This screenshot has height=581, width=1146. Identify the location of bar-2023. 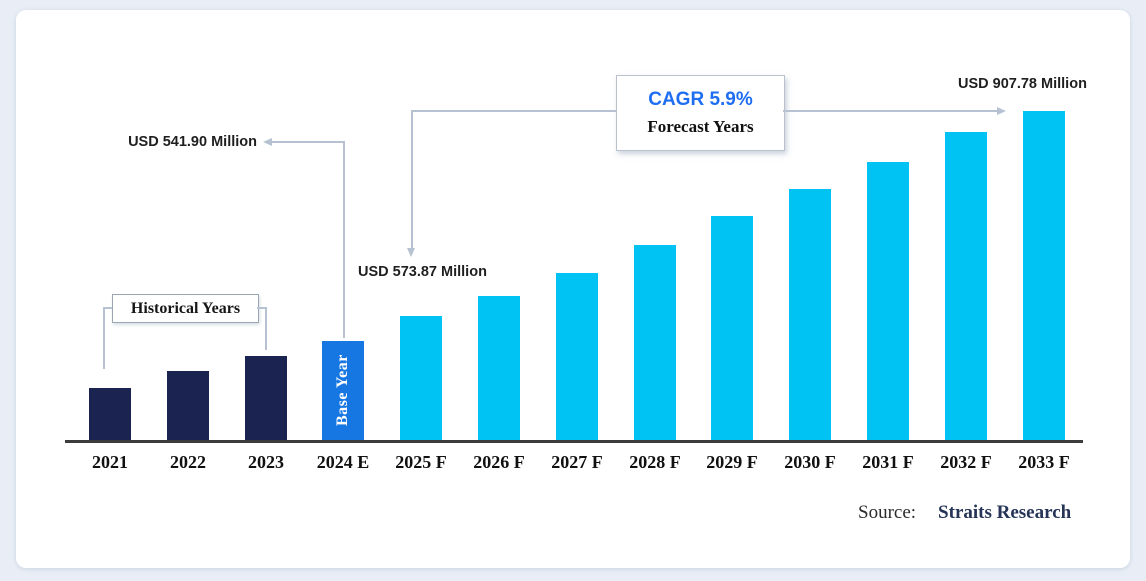
(266, 398).